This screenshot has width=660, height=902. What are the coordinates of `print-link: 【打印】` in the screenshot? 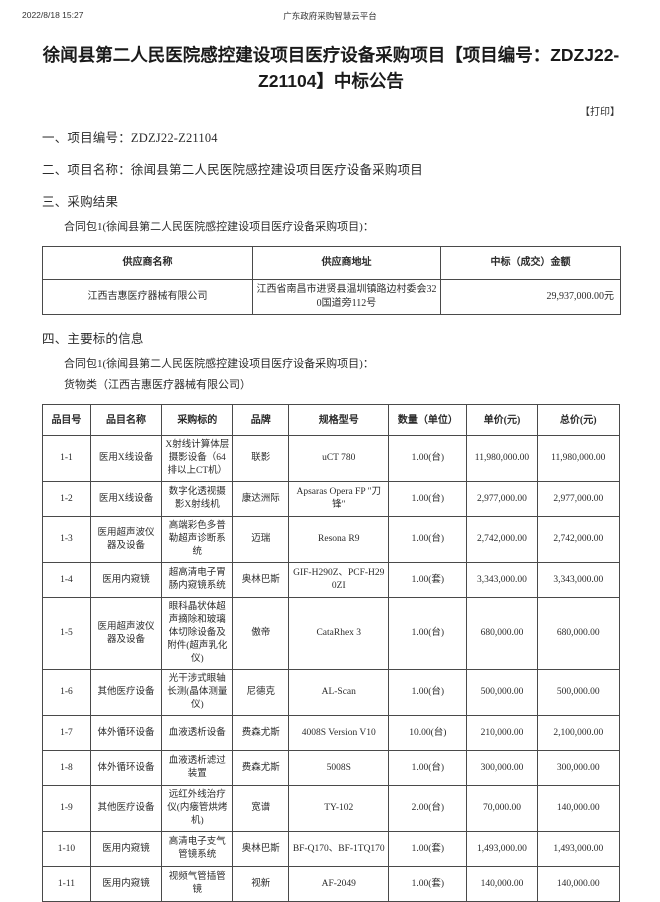 It's located at (600, 112).